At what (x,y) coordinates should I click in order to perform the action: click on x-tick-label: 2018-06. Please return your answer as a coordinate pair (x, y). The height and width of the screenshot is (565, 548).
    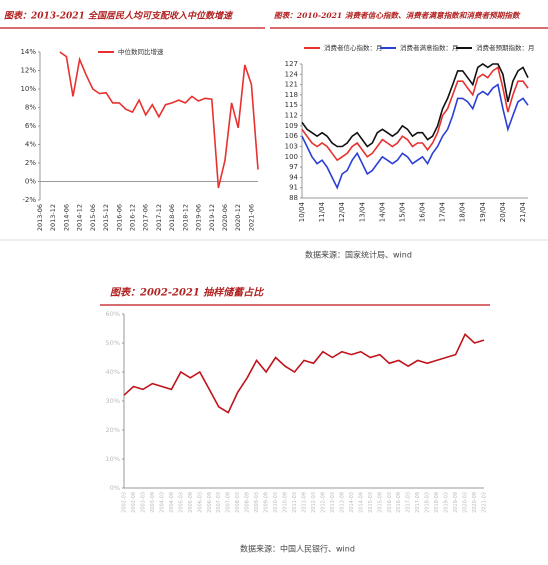
    Looking at the image, I should click on (172, 217).